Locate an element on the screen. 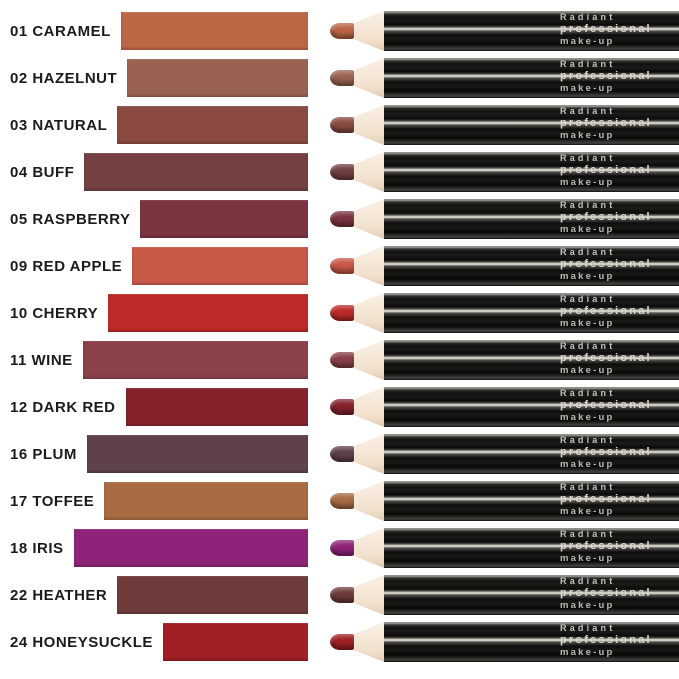  shade-label: 11 WINE is located at coordinates (41, 360).